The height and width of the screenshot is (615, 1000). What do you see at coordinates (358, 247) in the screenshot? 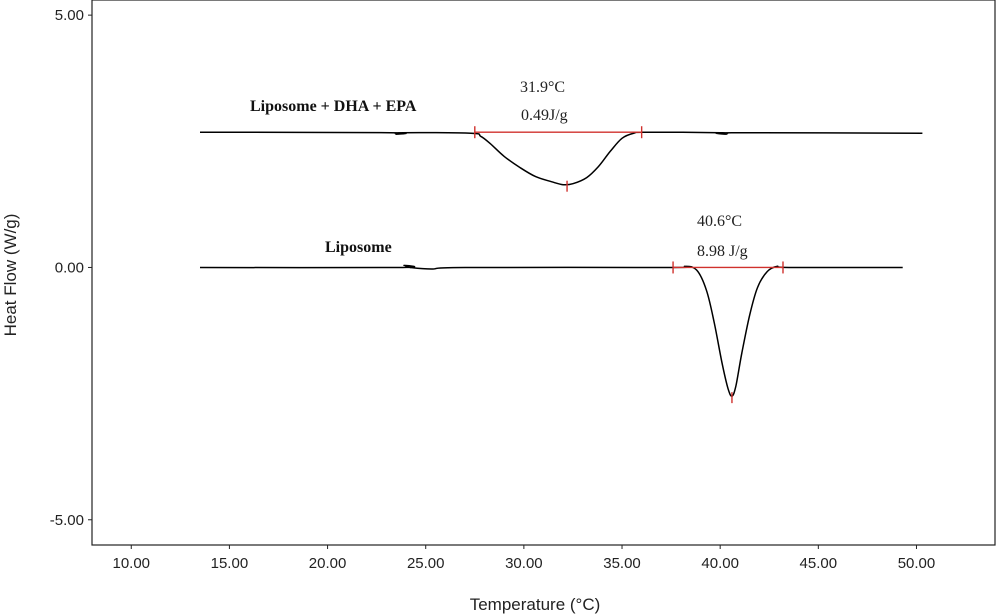
I see `series-label-liposome: Liposome` at bounding box center [358, 247].